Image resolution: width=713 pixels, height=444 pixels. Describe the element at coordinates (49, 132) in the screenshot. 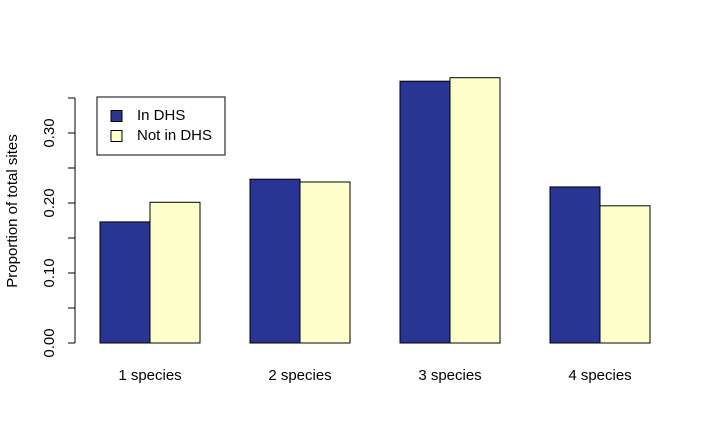

I see `y-tick-label: 0.30` at that location.